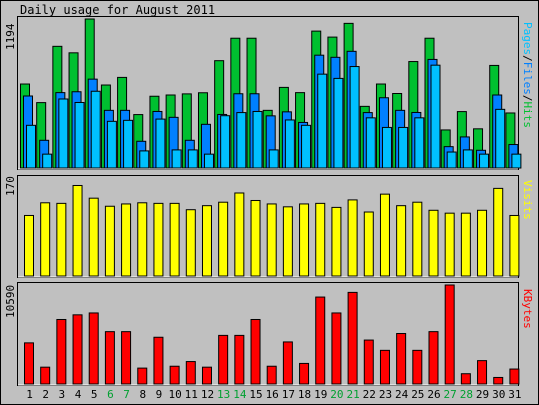  Describe the element at coordinates (527, 309) in the screenshot. I see `legend-label: KBytes` at that location.